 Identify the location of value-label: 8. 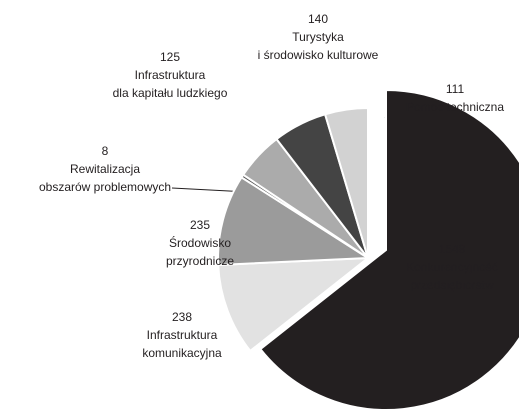
(105, 151).